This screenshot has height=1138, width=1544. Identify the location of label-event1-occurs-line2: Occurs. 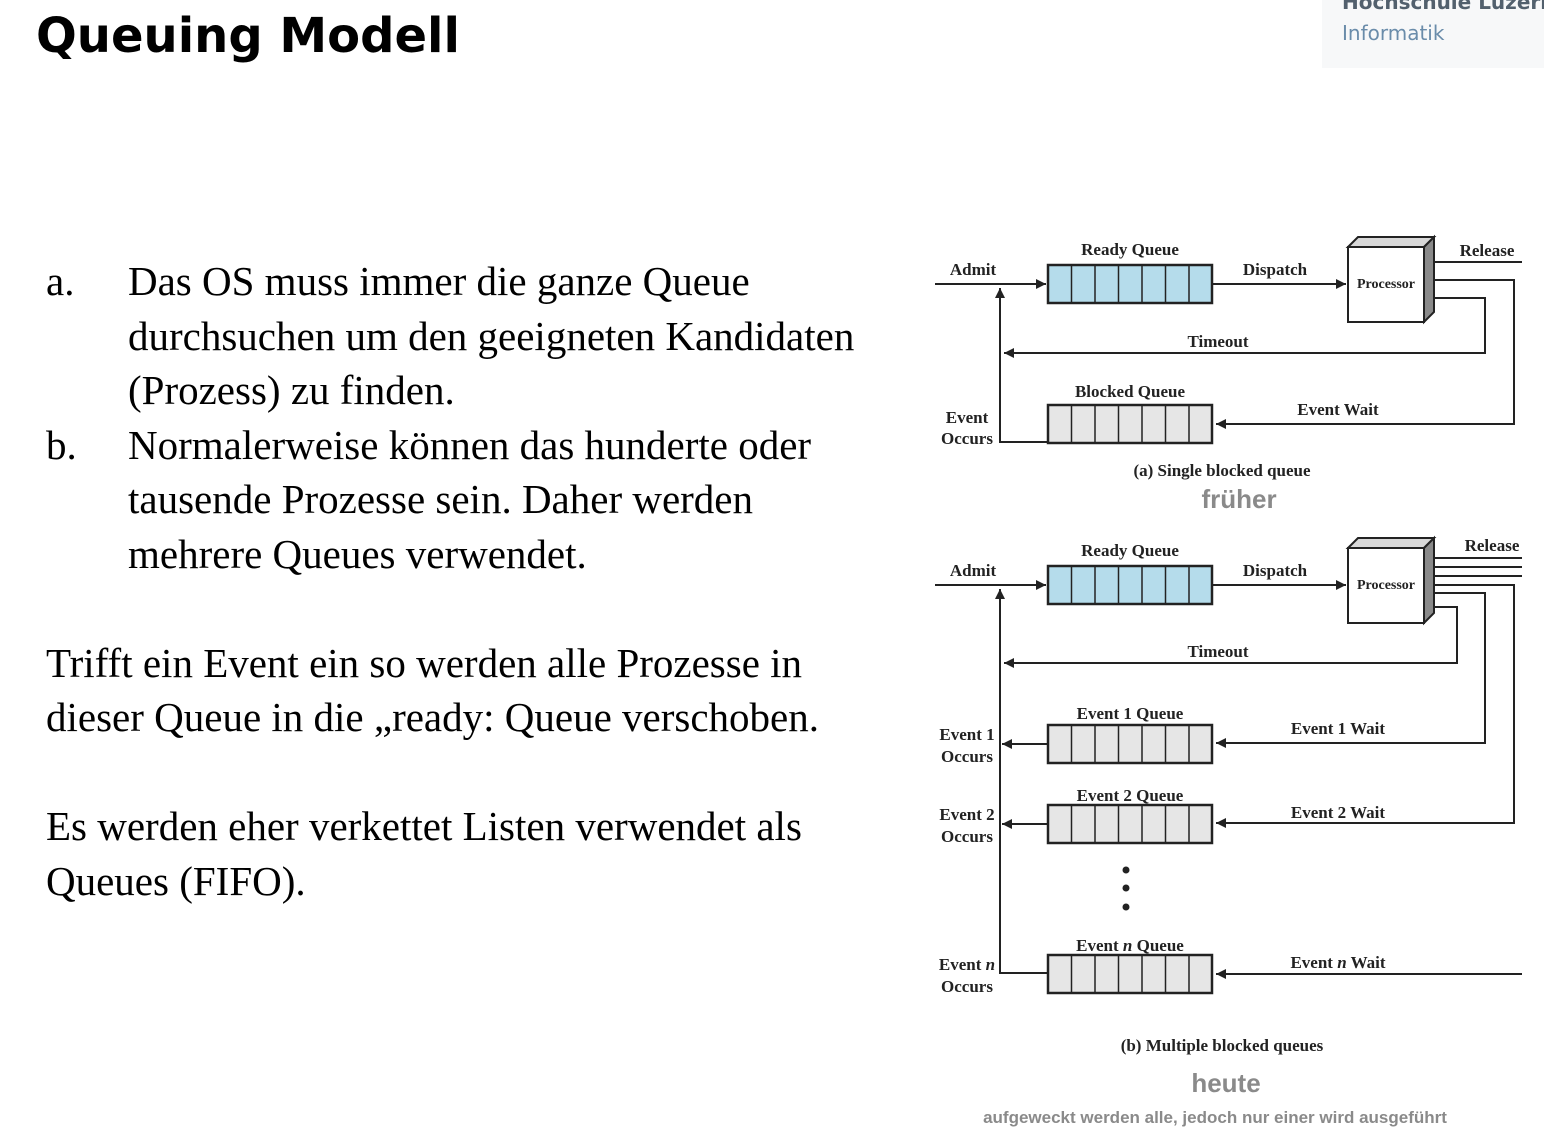
(967, 756).